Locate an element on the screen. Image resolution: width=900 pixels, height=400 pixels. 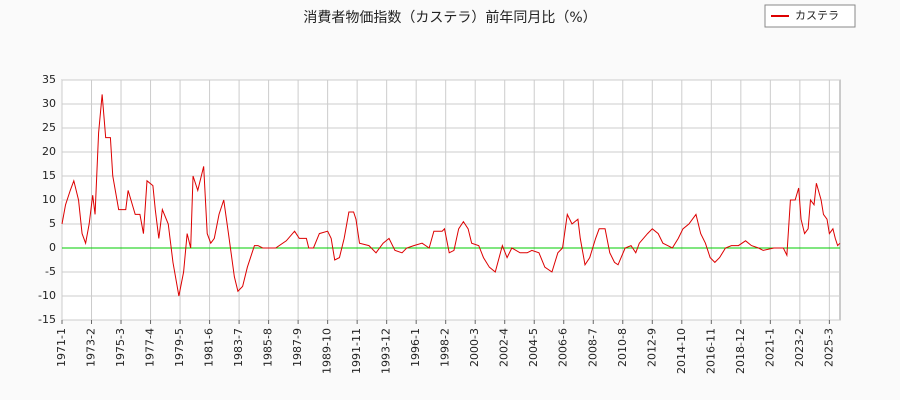
x-tick-label: 1991-11 is located at coordinates (356, 351).